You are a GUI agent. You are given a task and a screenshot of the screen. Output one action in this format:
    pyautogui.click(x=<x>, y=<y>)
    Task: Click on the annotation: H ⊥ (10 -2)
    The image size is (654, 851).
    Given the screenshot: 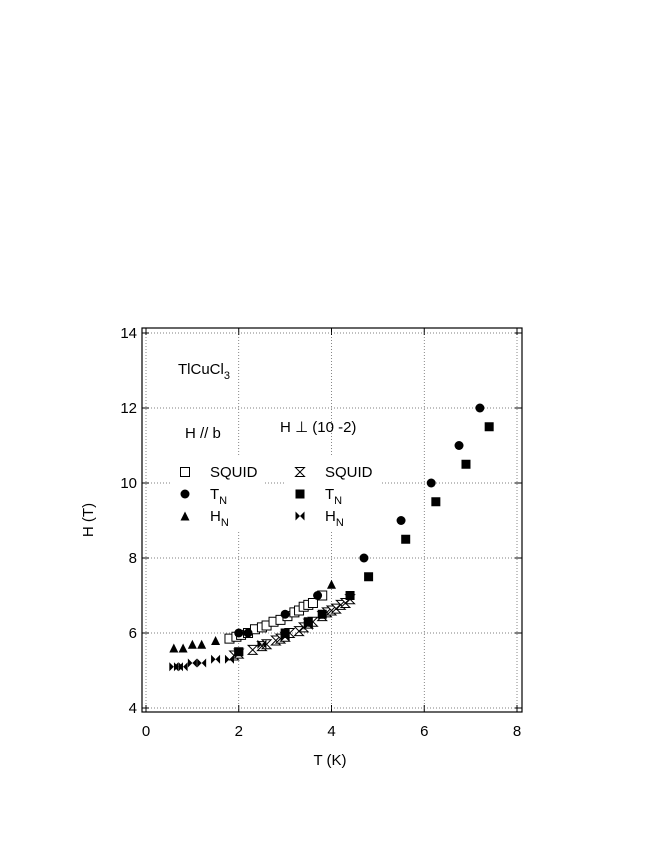 What is the action you would take?
    pyautogui.click(x=318, y=427)
    